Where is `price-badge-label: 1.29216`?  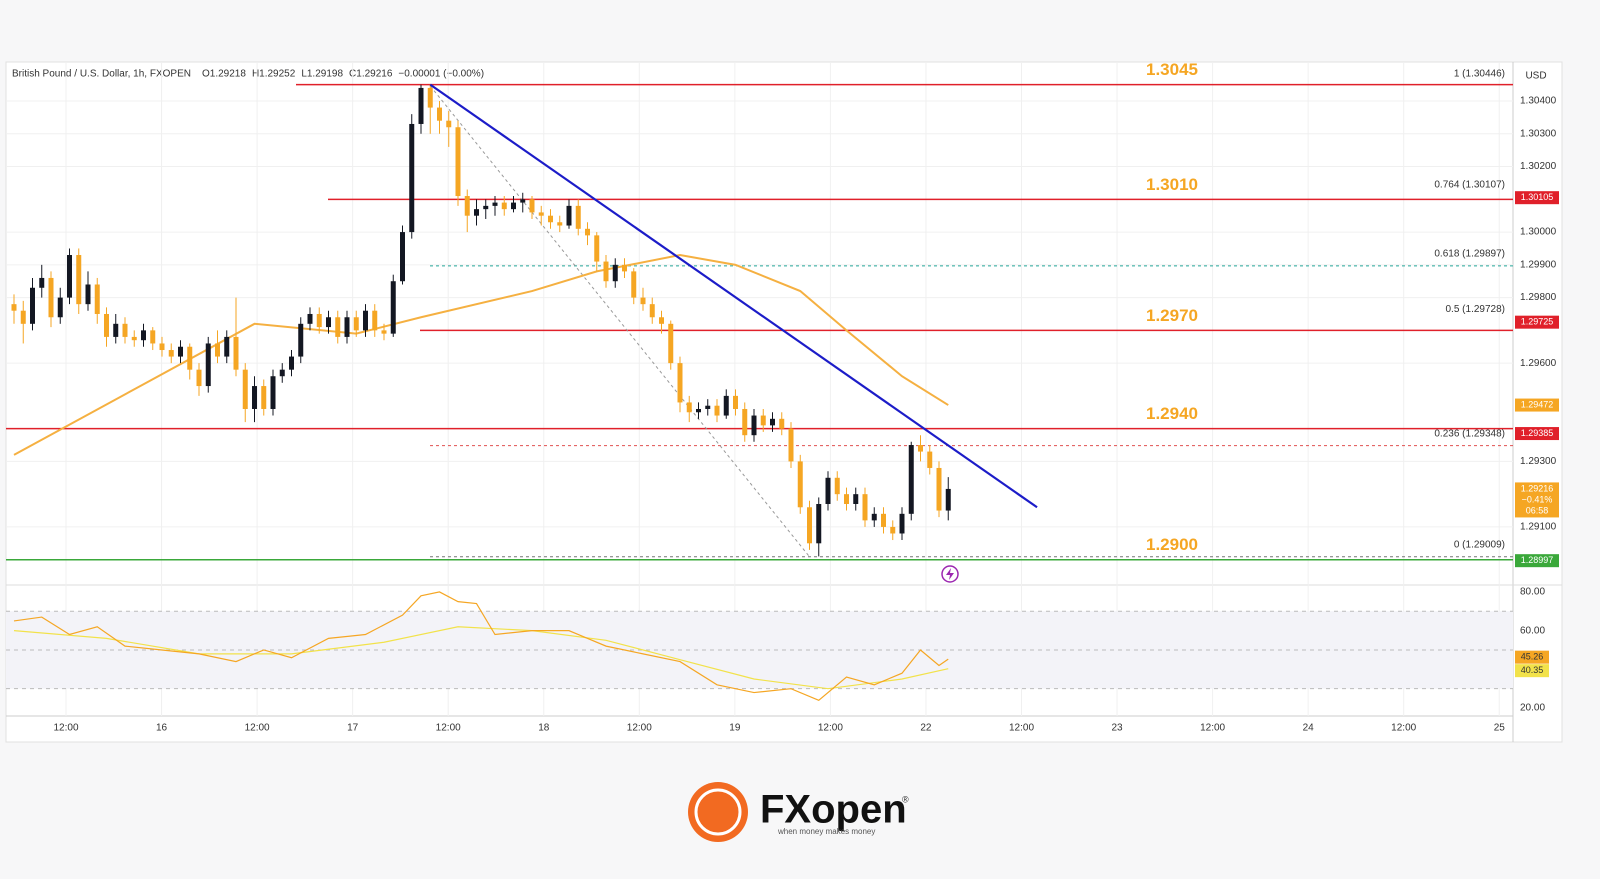 price-badge-label: 1.29216 is located at coordinates (1537, 488).